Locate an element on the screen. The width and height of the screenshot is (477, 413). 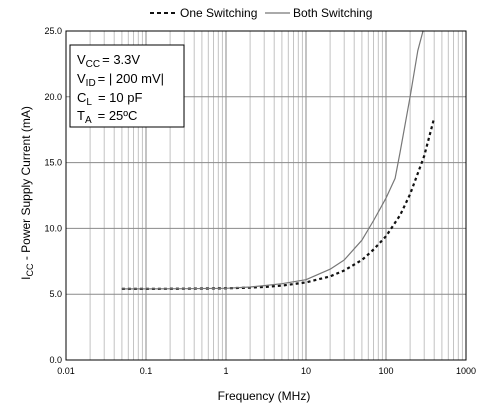
condition-ta: TA = 25ºC is located at coordinates (107, 117).